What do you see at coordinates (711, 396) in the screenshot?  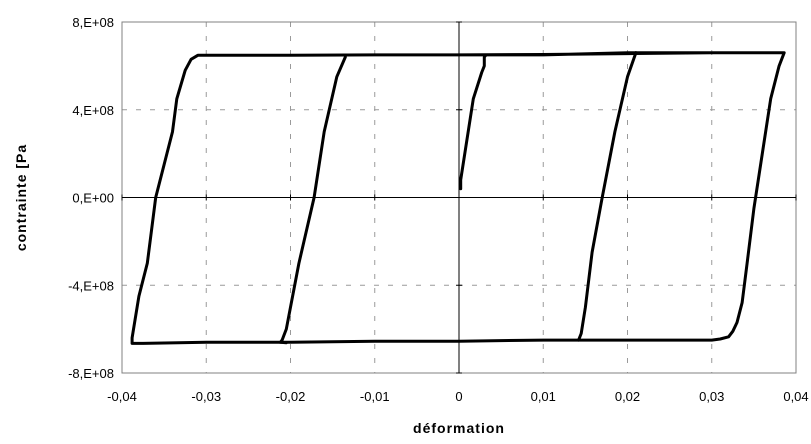 I see `x-tick-label: 0,03` at bounding box center [711, 396].